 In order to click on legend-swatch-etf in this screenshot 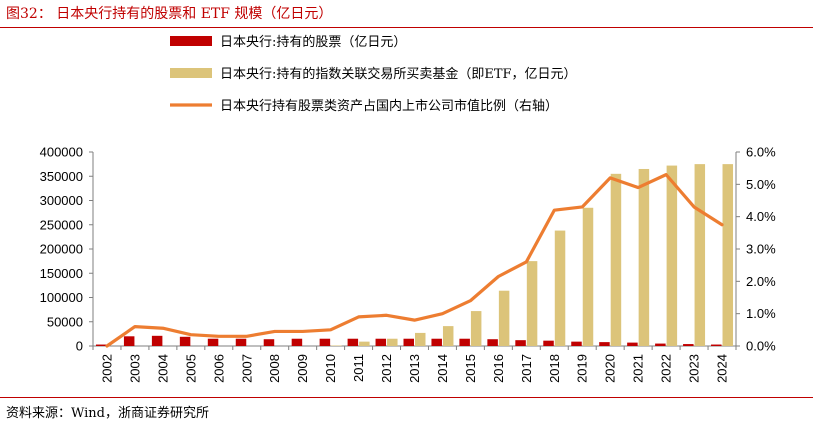, I will do `click(191, 73)`.